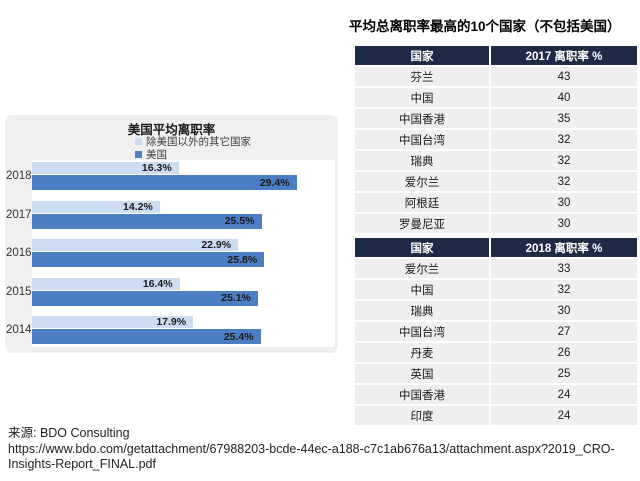 This screenshot has height=481, width=640. I want to click on chart-legend: 除美国以外的其它国家 美国, so click(193, 148).